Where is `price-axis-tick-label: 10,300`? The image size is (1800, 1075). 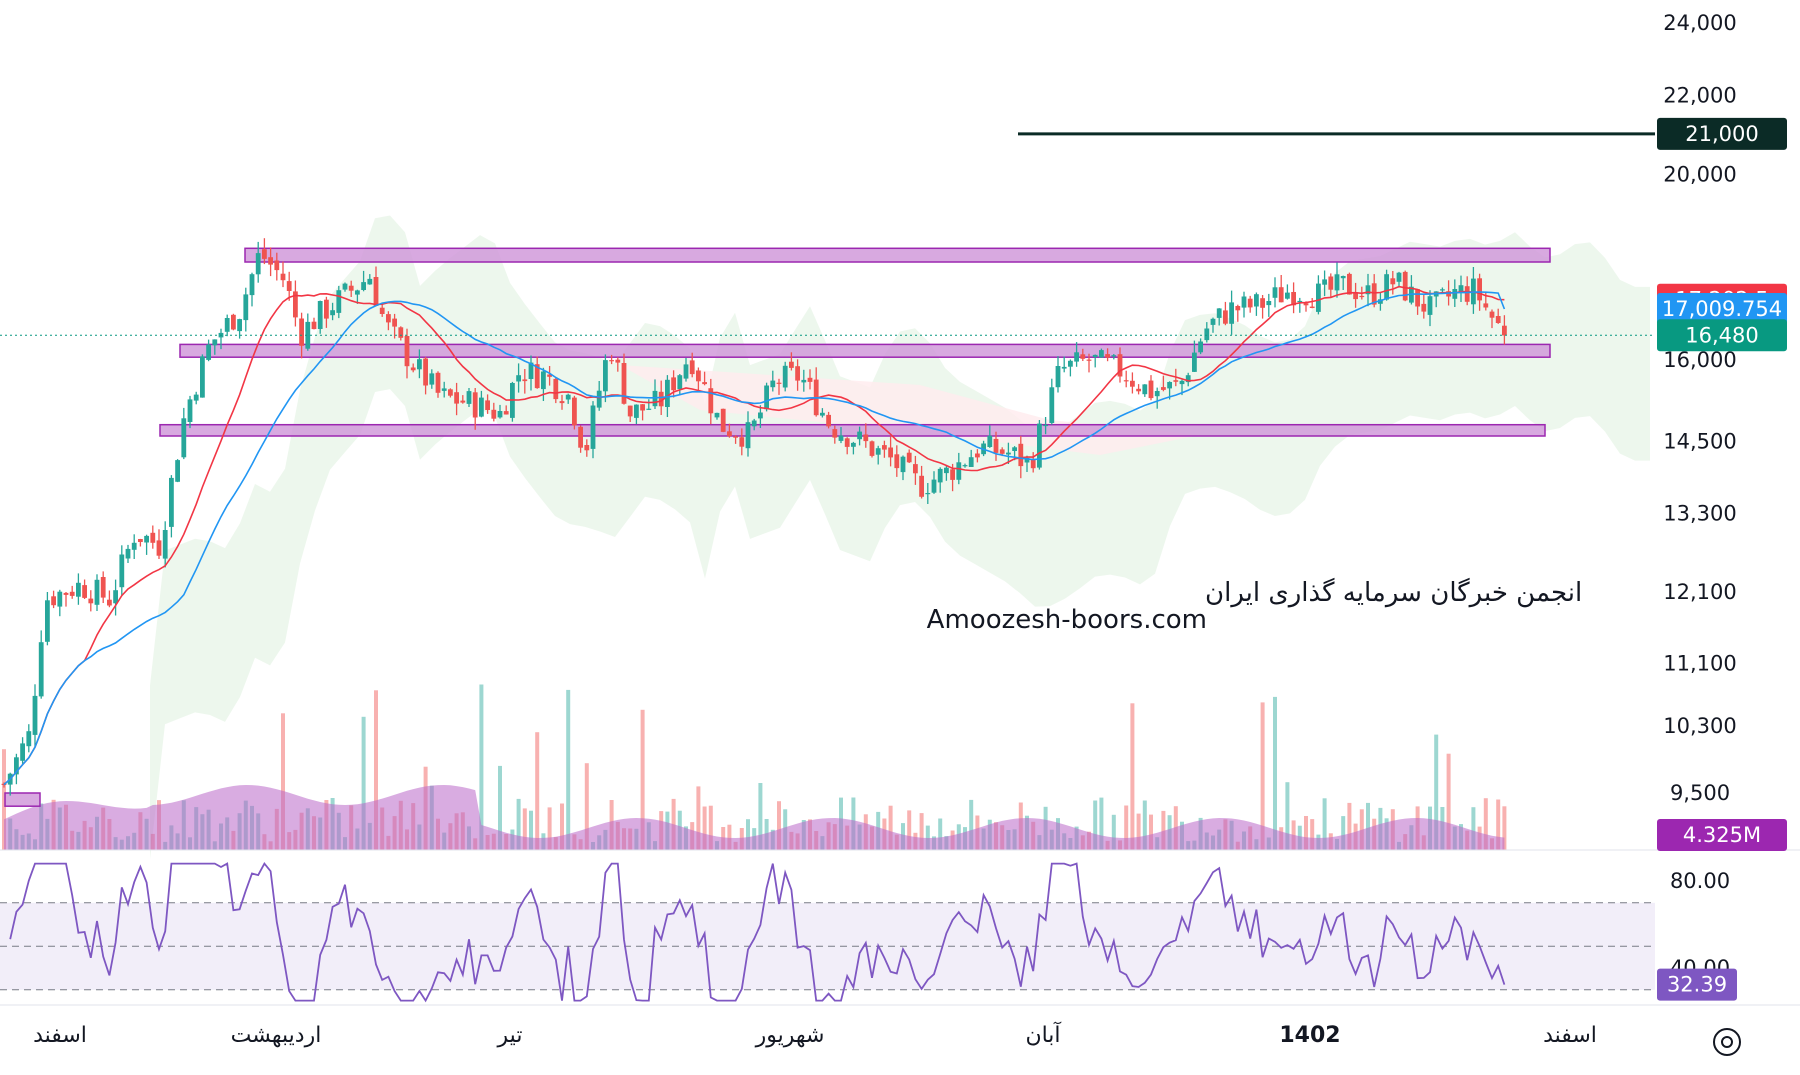
price-axis-tick-label: 10,300 is located at coordinates (1699, 726).